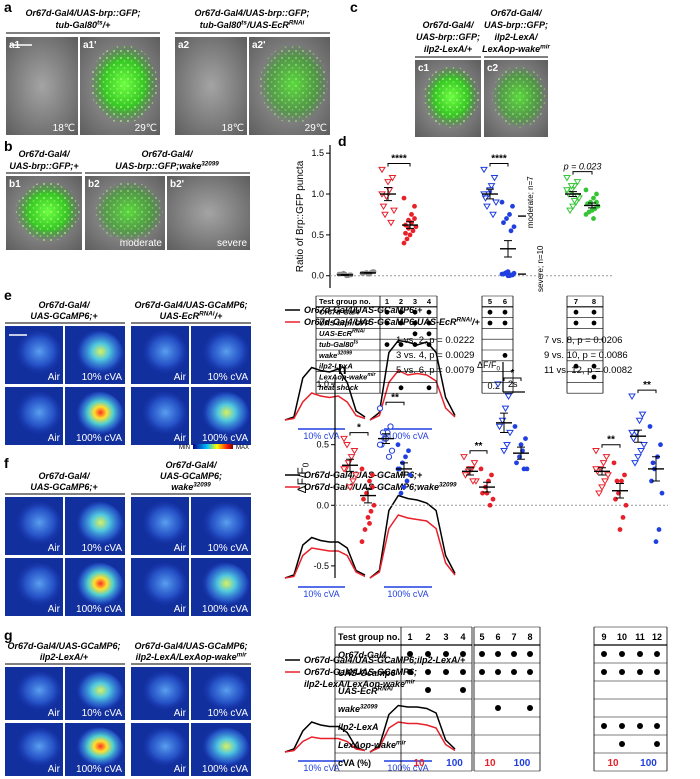  Describe the element at coordinates (354, 684) in the screenshot. I see `text-part: ilp2-LexA/LexAop-wake` at that location.